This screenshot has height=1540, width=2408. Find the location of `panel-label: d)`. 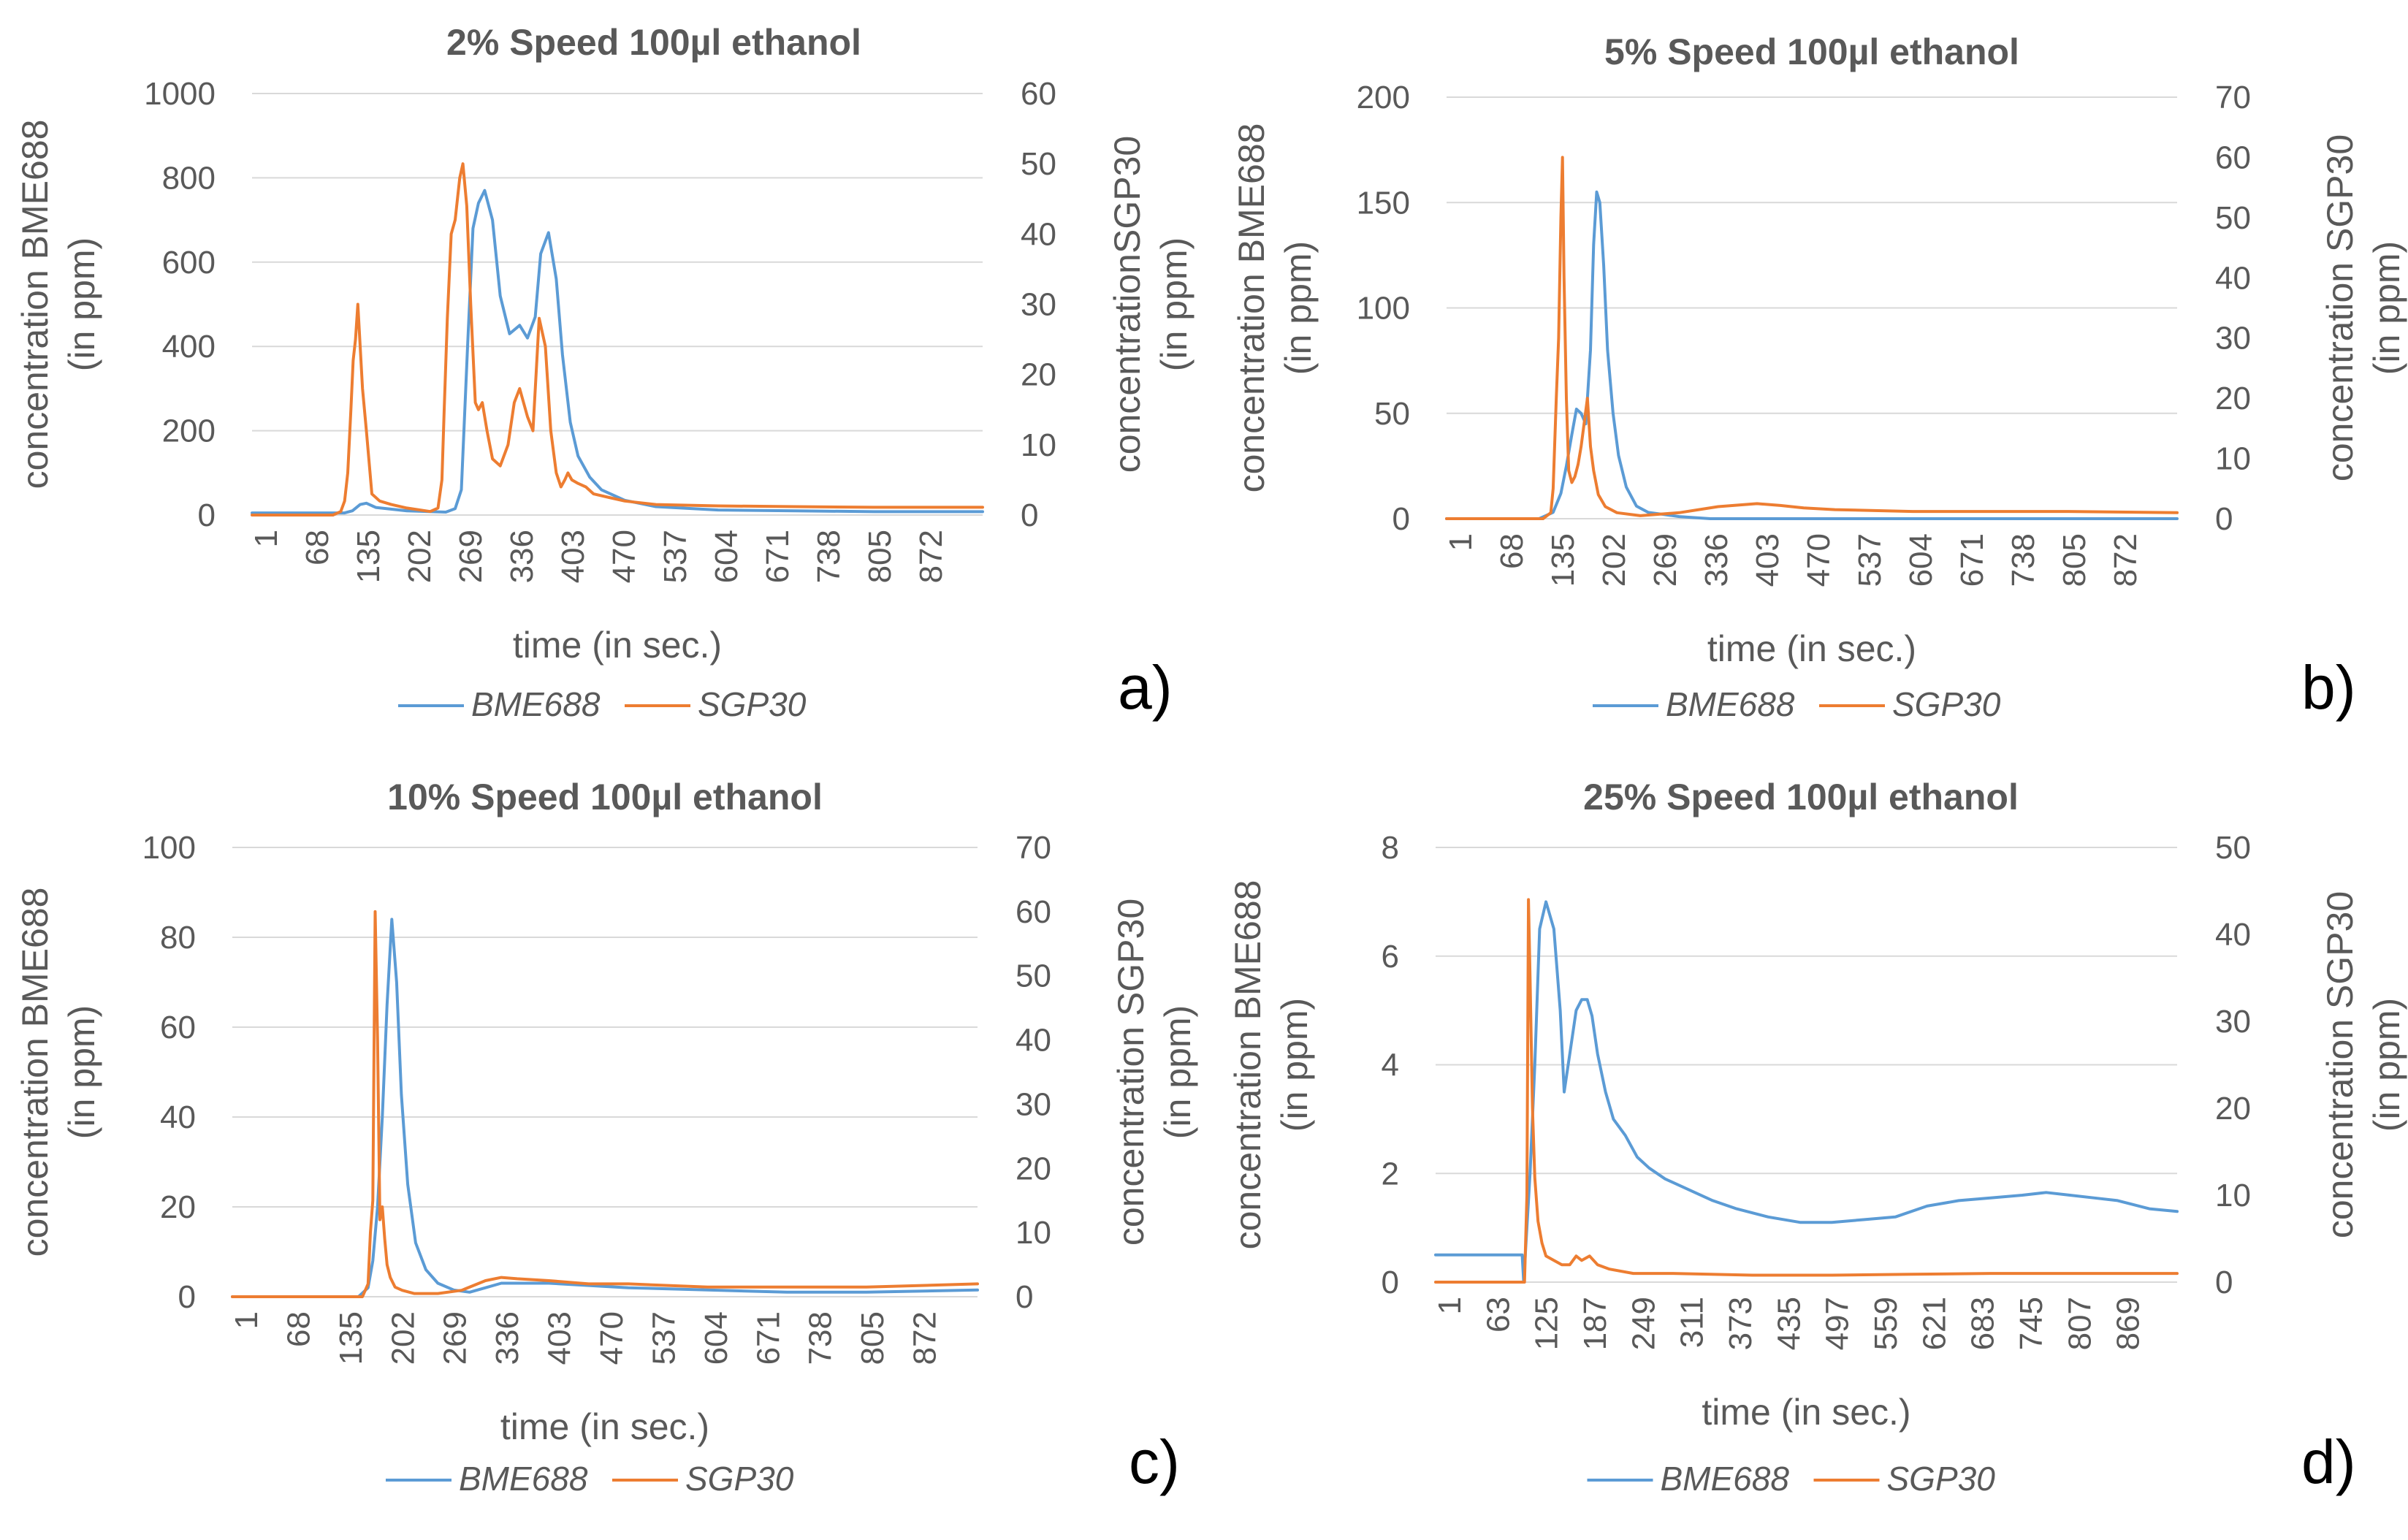

panel-label: d) is located at coordinates (2328, 1461).